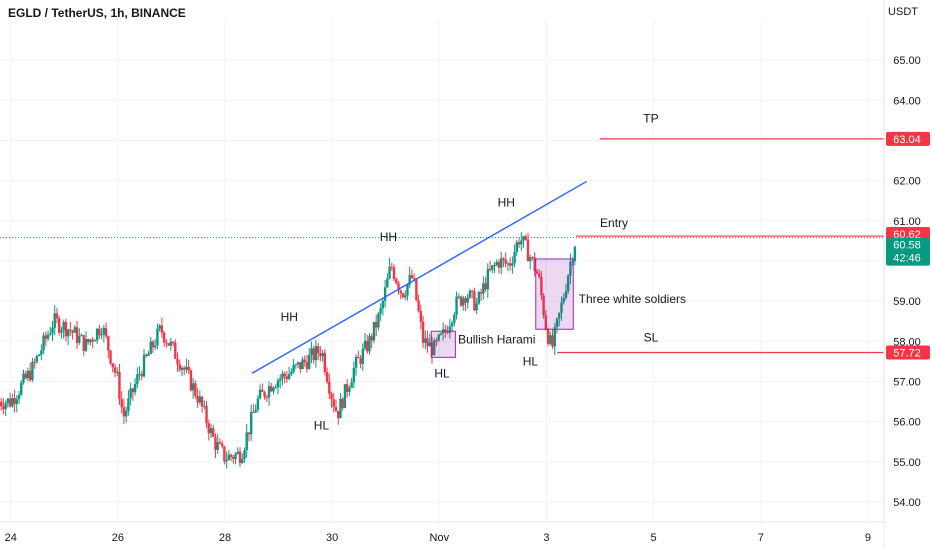 The width and height of the screenshot is (932, 550). Describe the element at coordinates (650, 118) in the screenshot. I see `annotation-label: TP` at that location.